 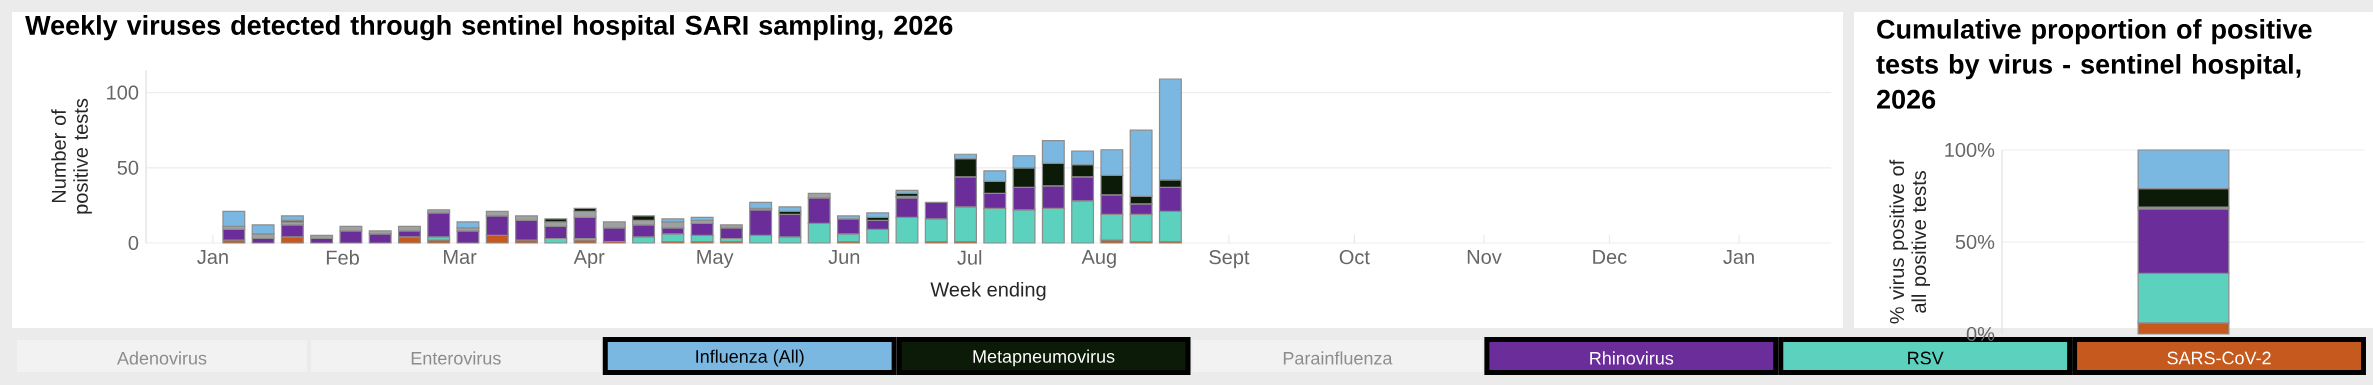 I want to click on text: Influenza (All), so click(x=750, y=358).